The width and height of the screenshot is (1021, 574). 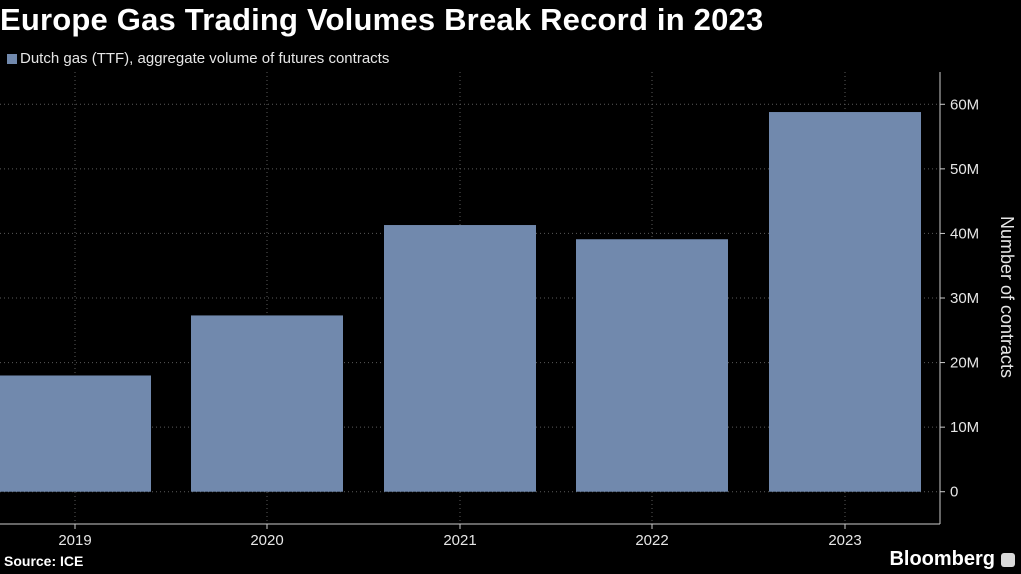 I want to click on bar-2022, so click(x=652, y=365).